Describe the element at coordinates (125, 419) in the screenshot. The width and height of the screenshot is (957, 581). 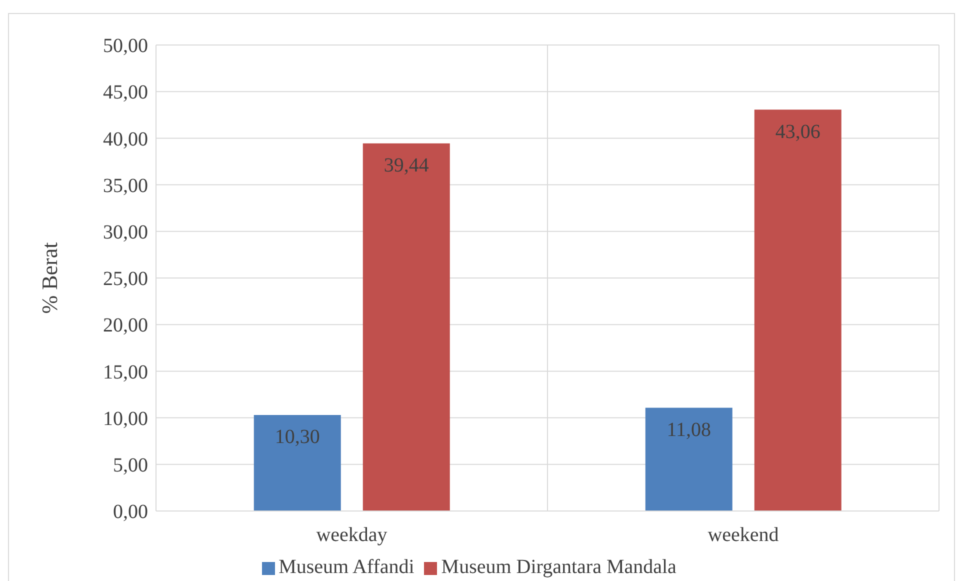
I see `y-tick-label: 10,00` at that location.